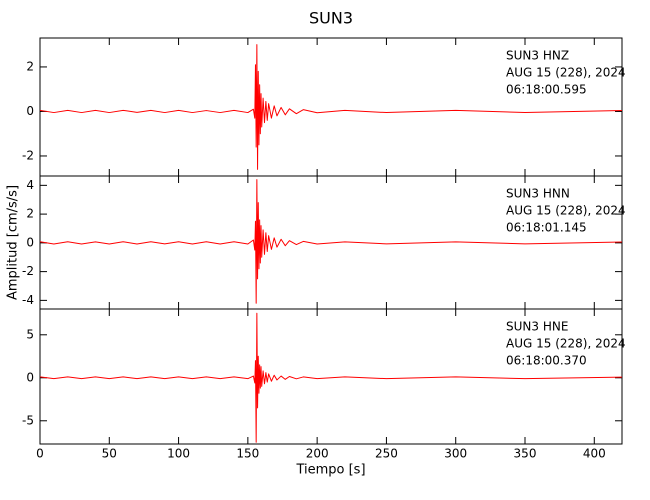 The image size is (650, 500). I want to click on y-tick-label: 4, so click(30, 185).